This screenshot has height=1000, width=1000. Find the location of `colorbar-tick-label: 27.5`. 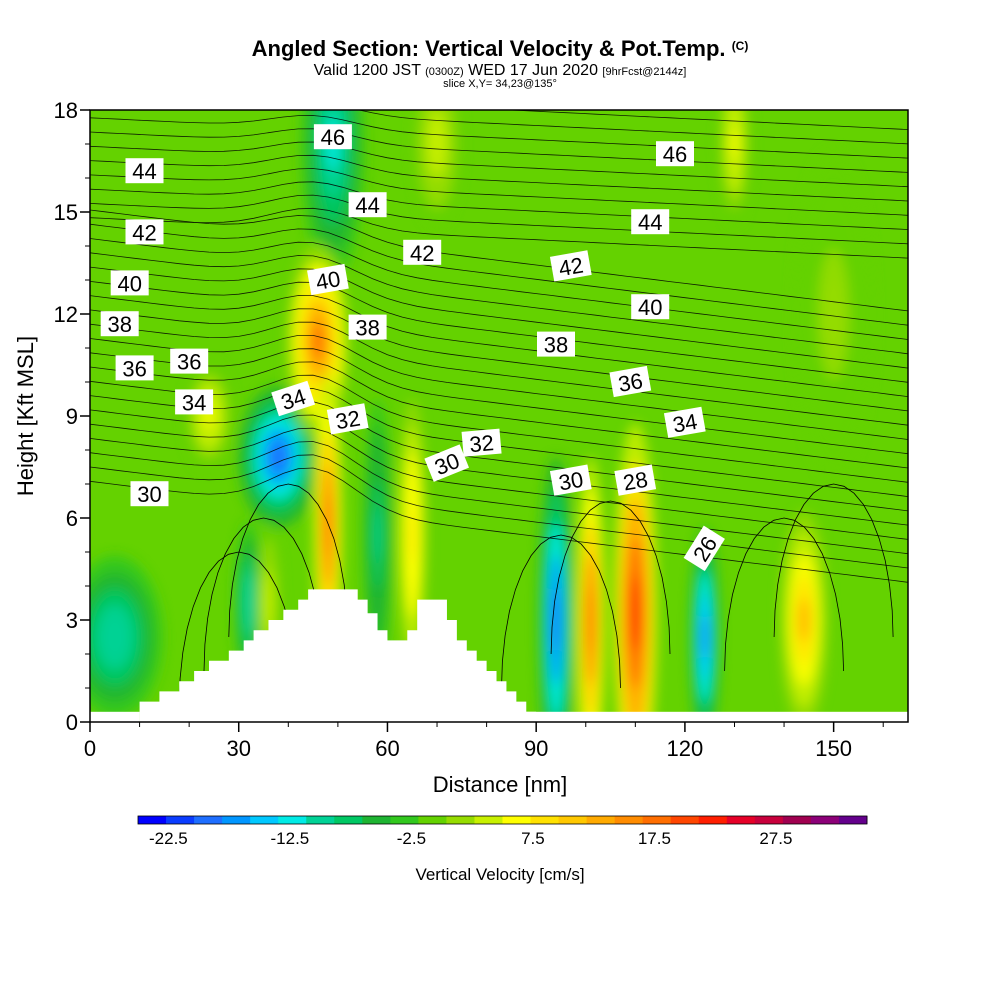

colorbar-tick-label: 27.5 is located at coordinates (775, 838).